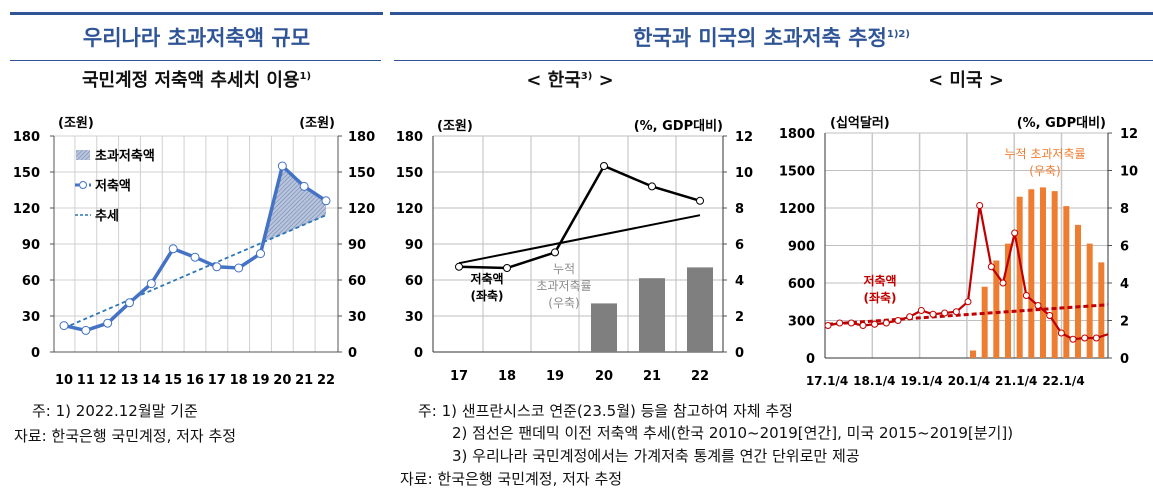 This screenshot has width=1153, height=494. I want to click on right-header-bar, so click(771, 13).